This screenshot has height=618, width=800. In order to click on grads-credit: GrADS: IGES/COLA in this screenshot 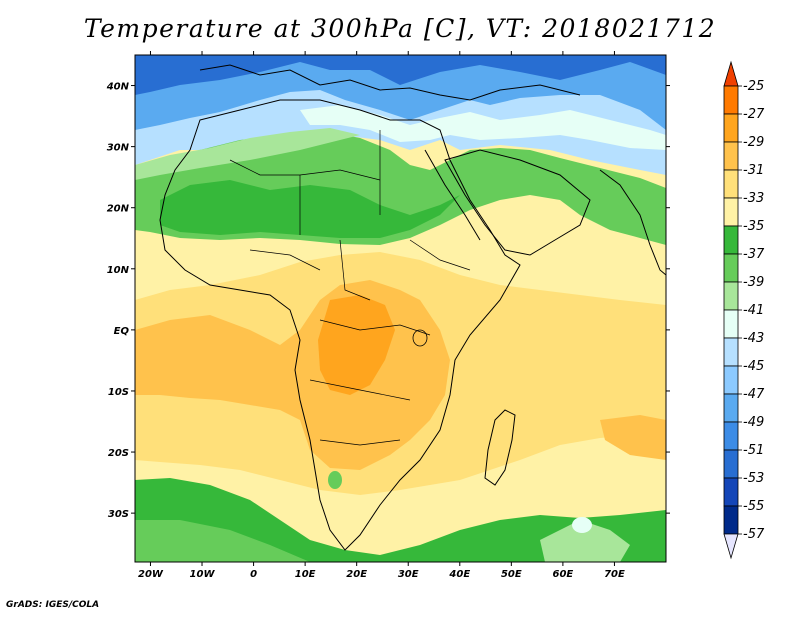, I will do `click(53, 605)`.